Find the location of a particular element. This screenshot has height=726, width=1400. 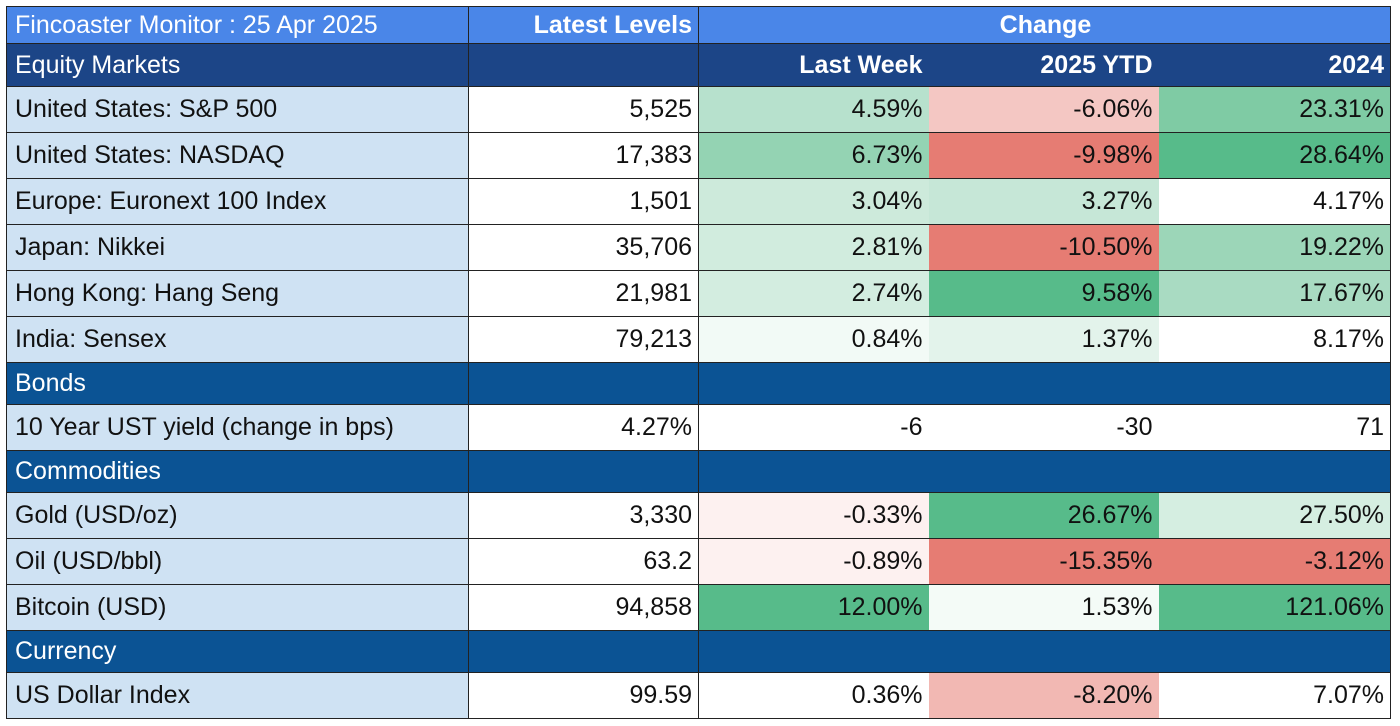

row-label: Europe: Euronext 100 Index is located at coordinates (237, 201).